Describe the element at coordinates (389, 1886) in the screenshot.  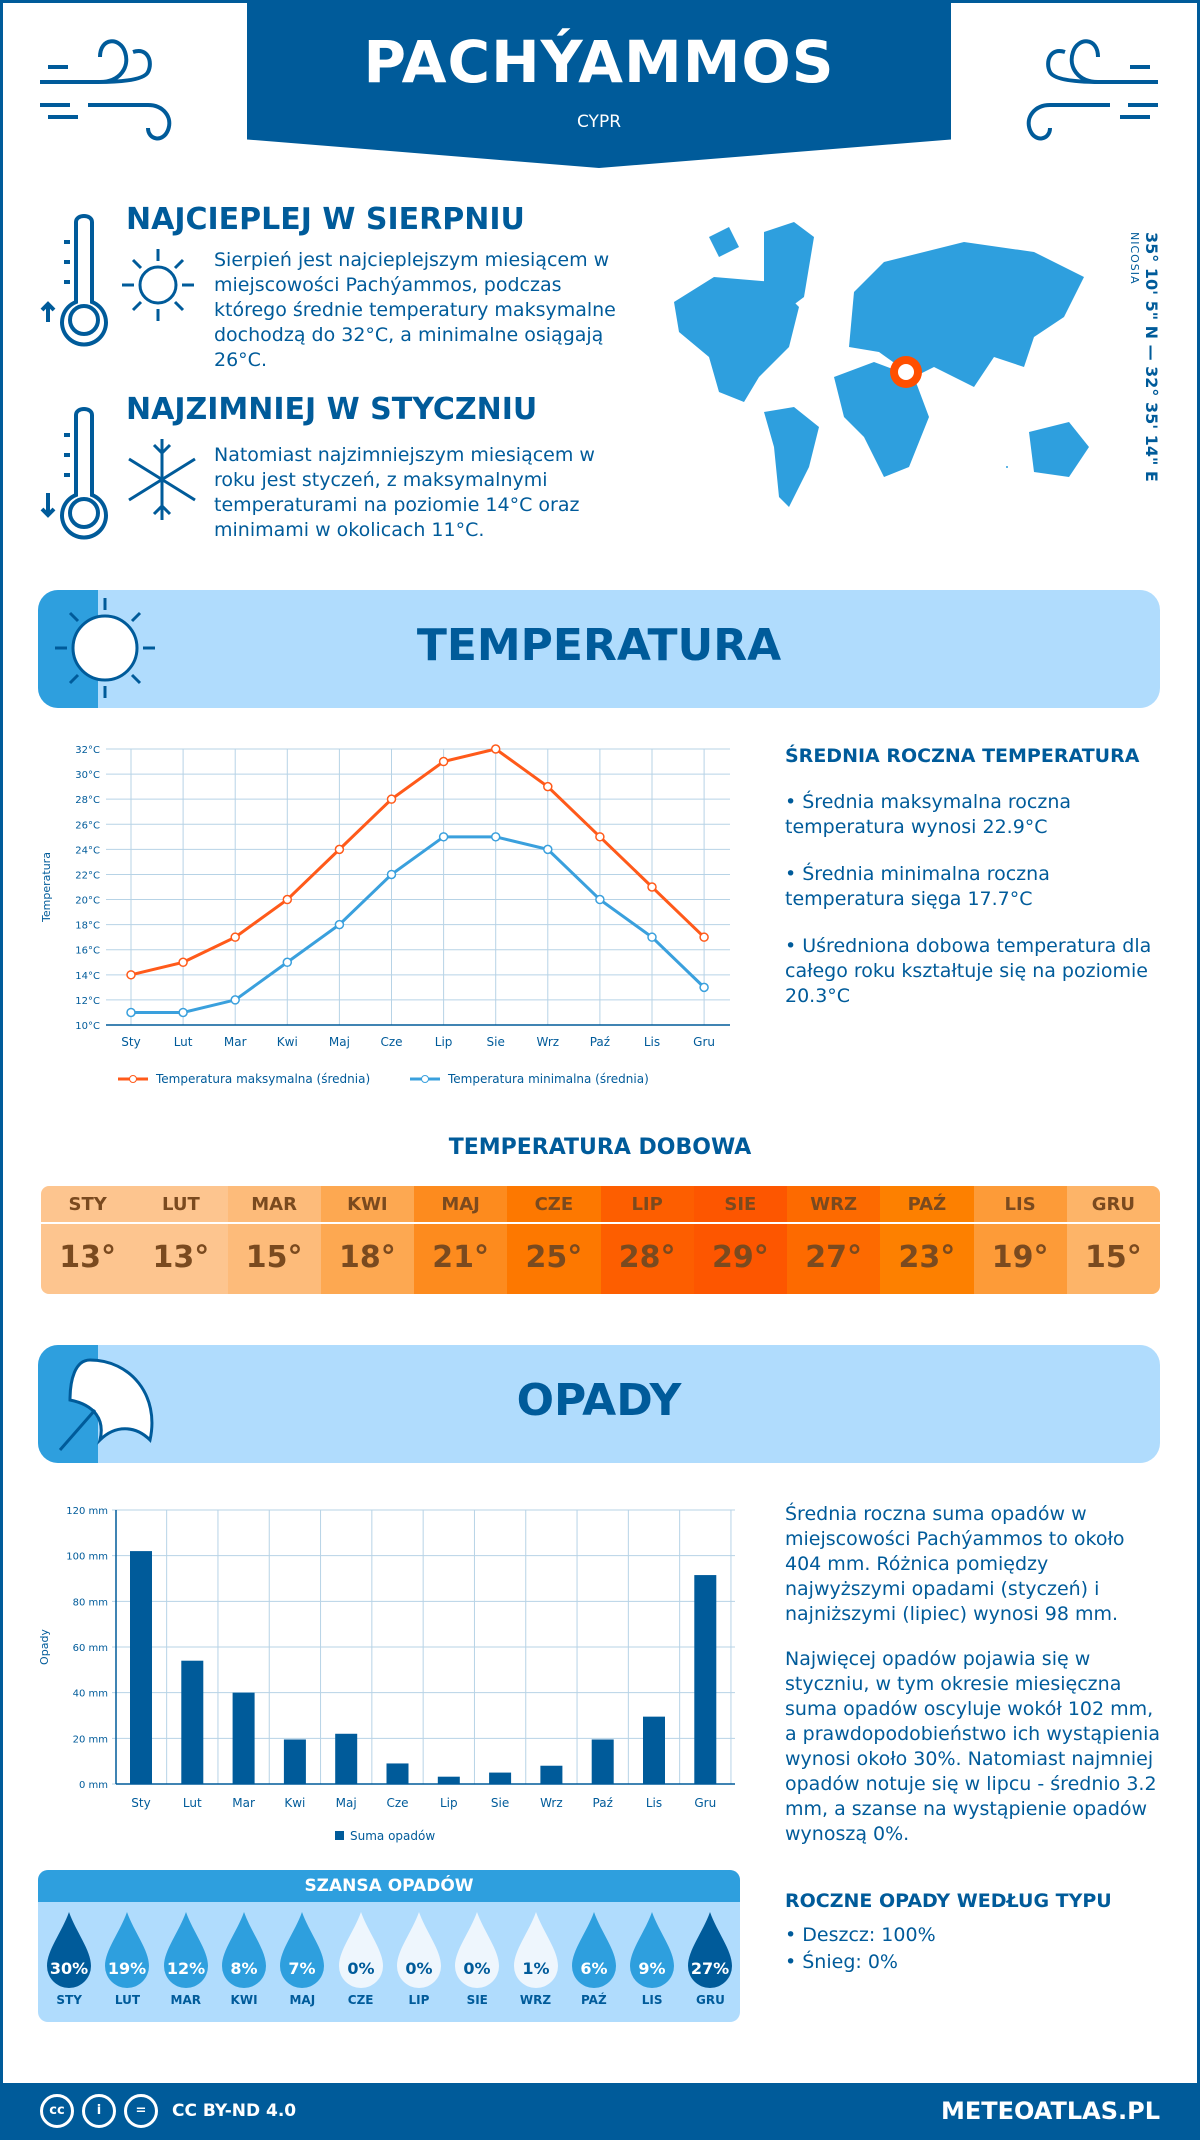
I see `chance-title: SZANSA OPADÓW` at that location.